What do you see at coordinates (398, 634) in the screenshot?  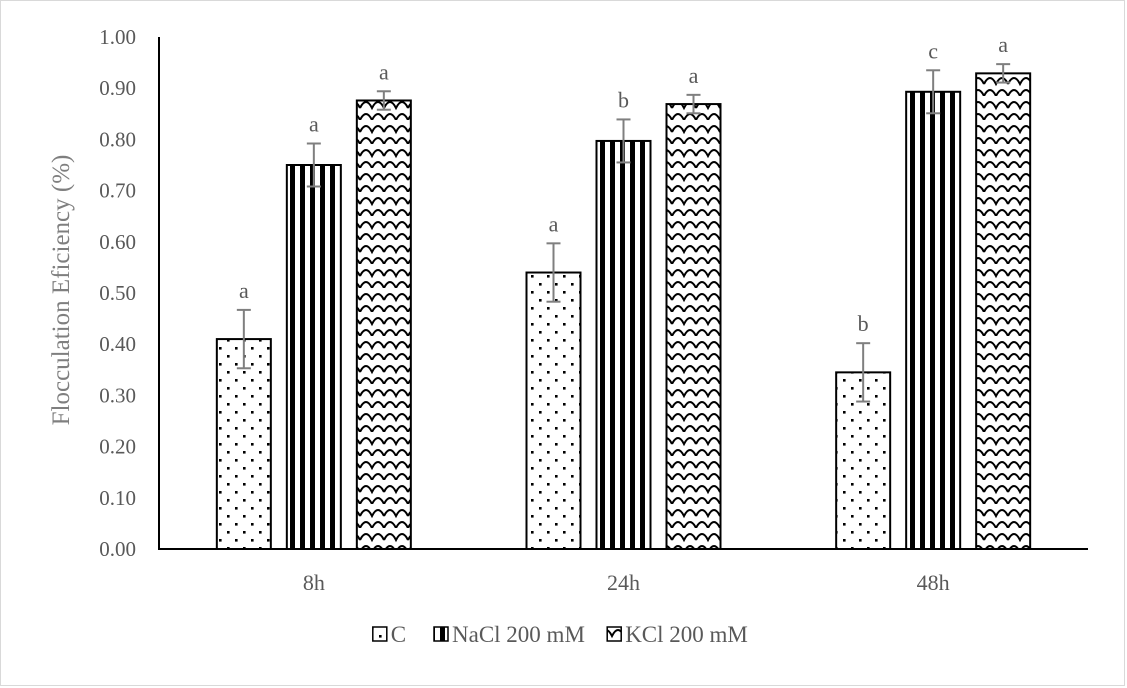 I see `legend-label: C` at bounding box center [398, 634].